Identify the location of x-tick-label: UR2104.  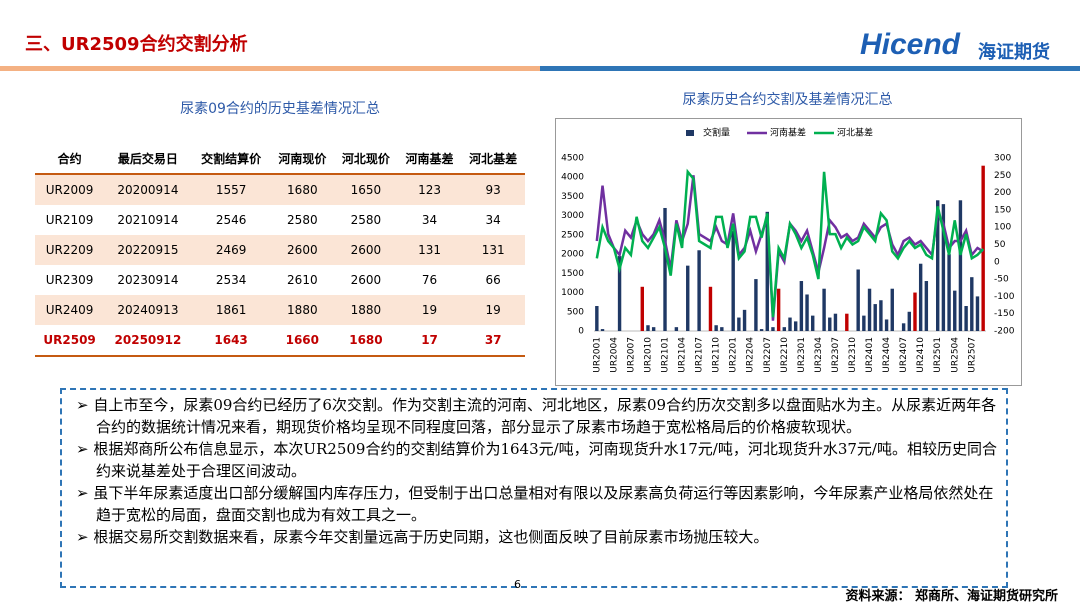
(683, 355).